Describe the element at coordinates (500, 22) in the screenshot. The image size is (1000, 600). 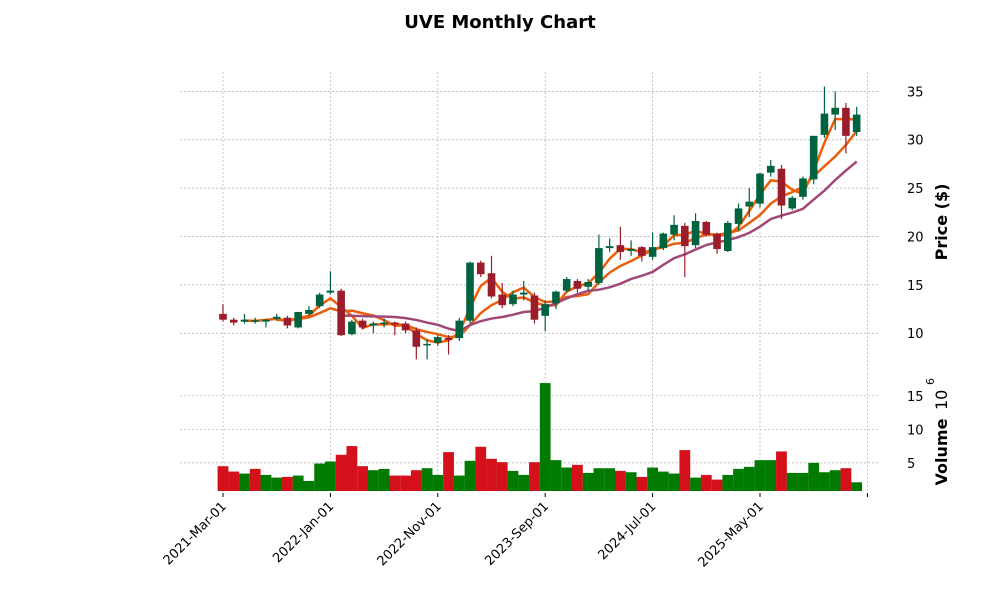
I see `chart-title: UVE Monthly Chart` at that location.